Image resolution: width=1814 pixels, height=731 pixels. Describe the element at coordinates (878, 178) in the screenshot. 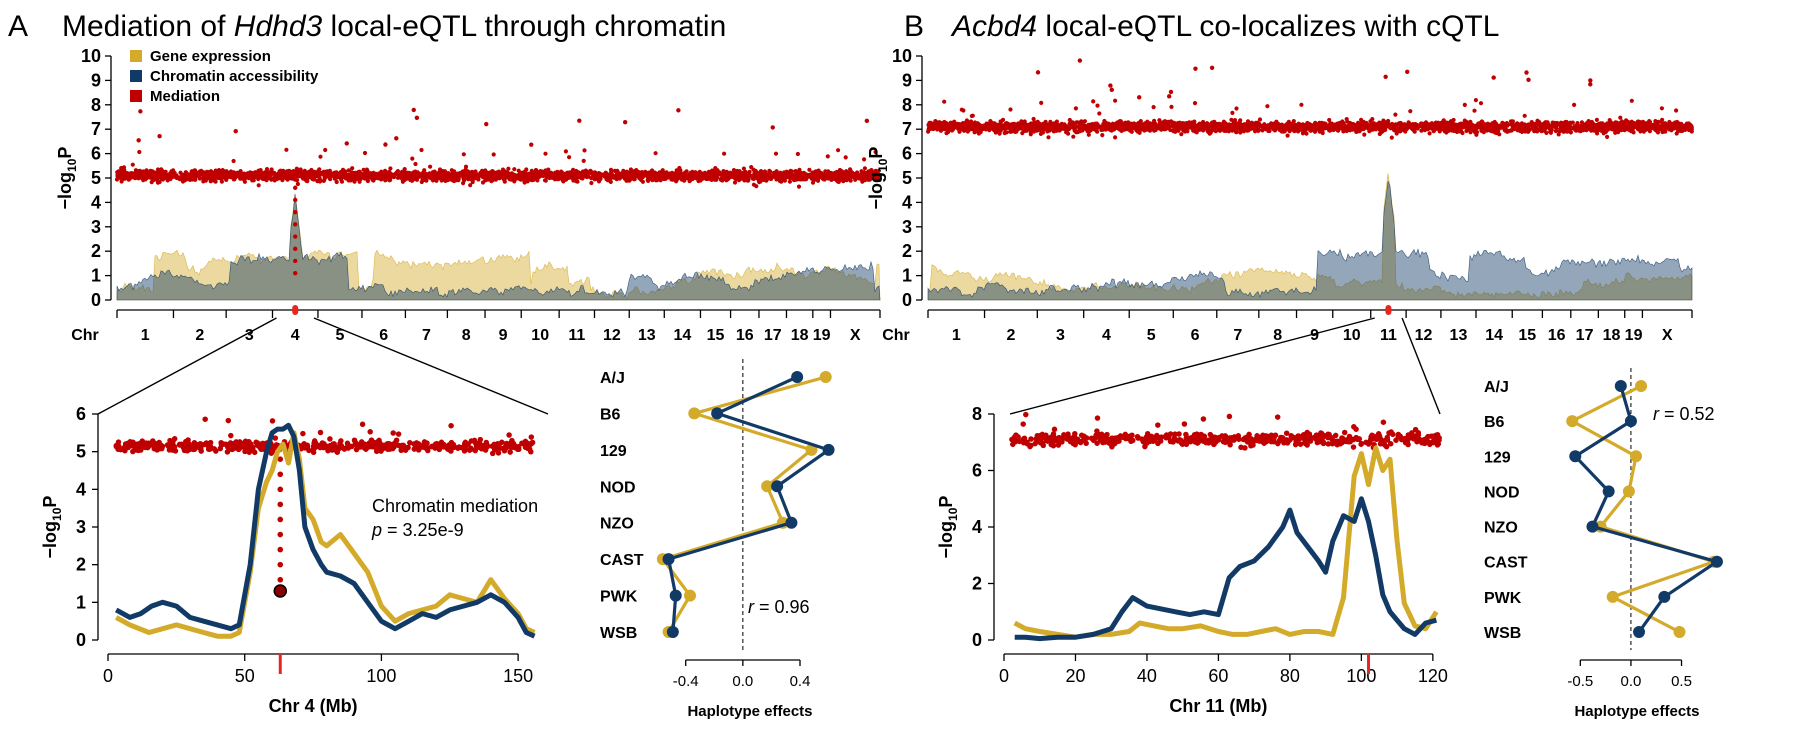

I see `genome-y-axis-label: −log10P` at that location.